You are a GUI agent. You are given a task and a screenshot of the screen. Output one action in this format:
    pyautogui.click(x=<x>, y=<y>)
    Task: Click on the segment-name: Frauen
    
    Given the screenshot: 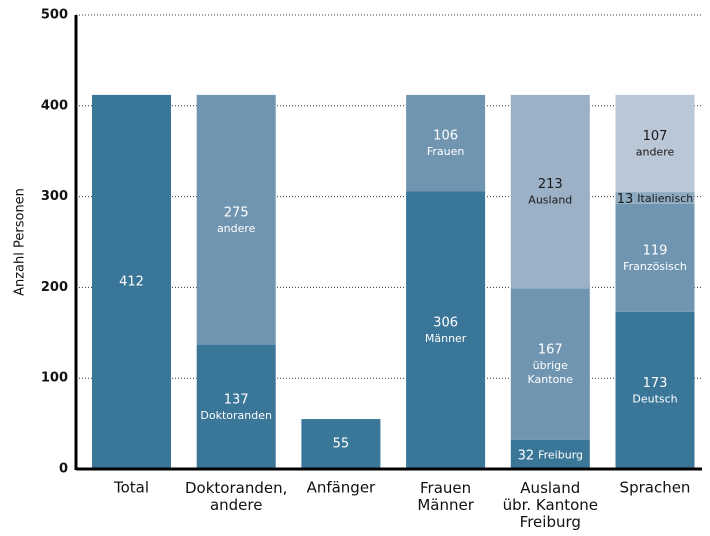 What is the action you would take?
    pyautogui.click(x=446, y=151)
    